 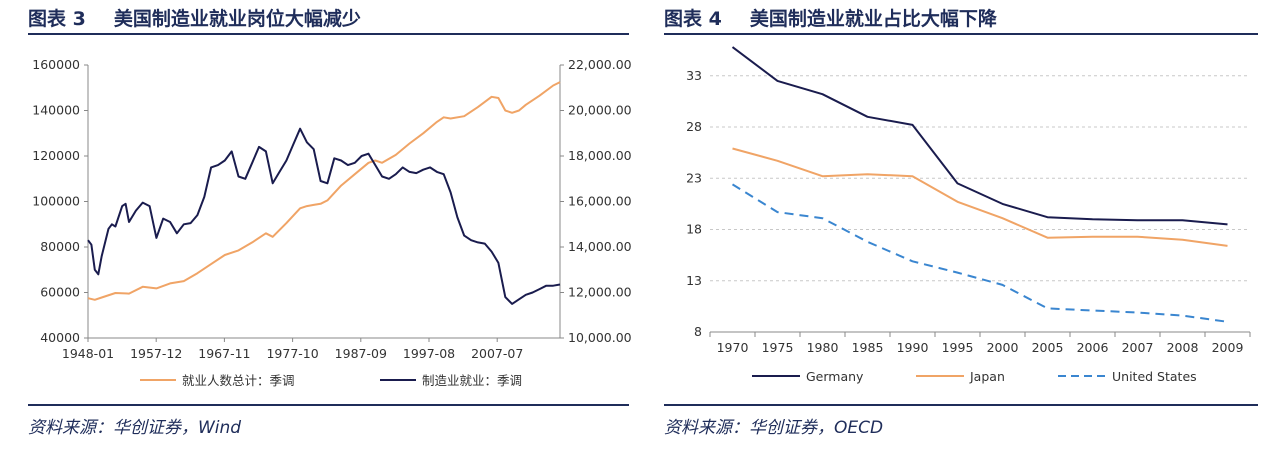 I want to click on y-tick-label: 18, so click(x=694, y=229).